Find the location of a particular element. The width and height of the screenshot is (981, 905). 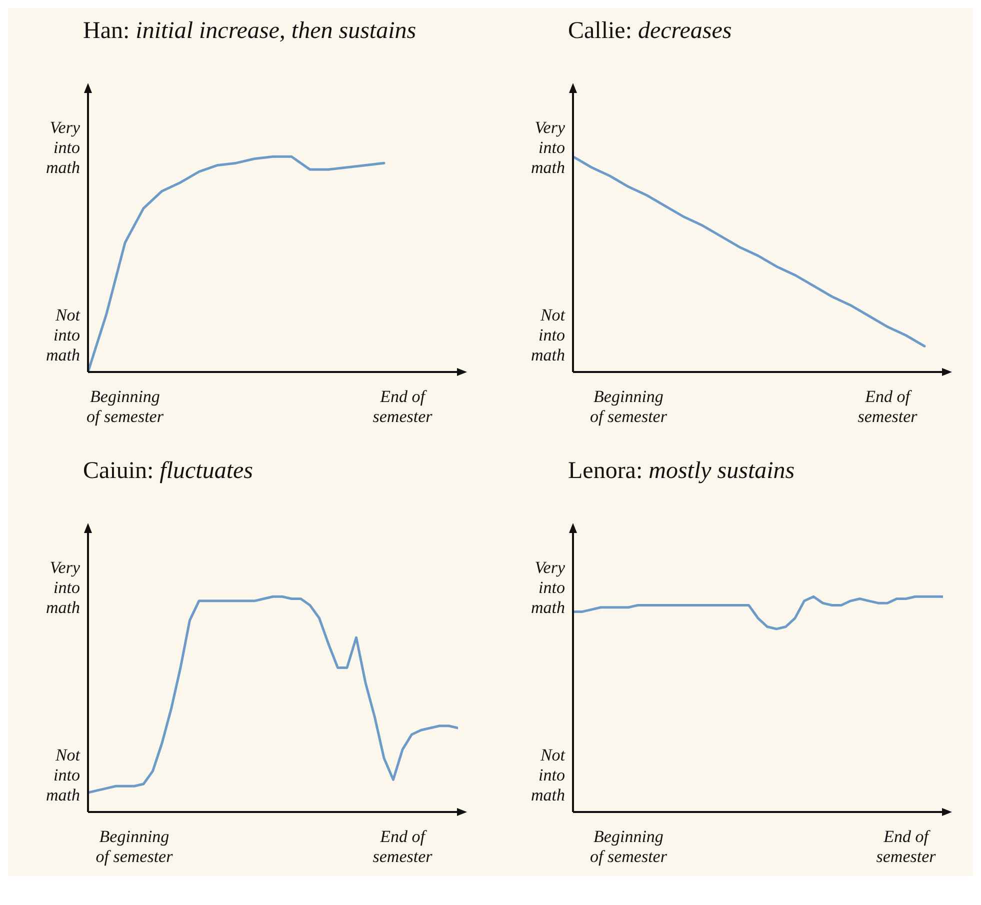

chart-title: Han: initial increase, then sustains is located at coordinates (249, 31).